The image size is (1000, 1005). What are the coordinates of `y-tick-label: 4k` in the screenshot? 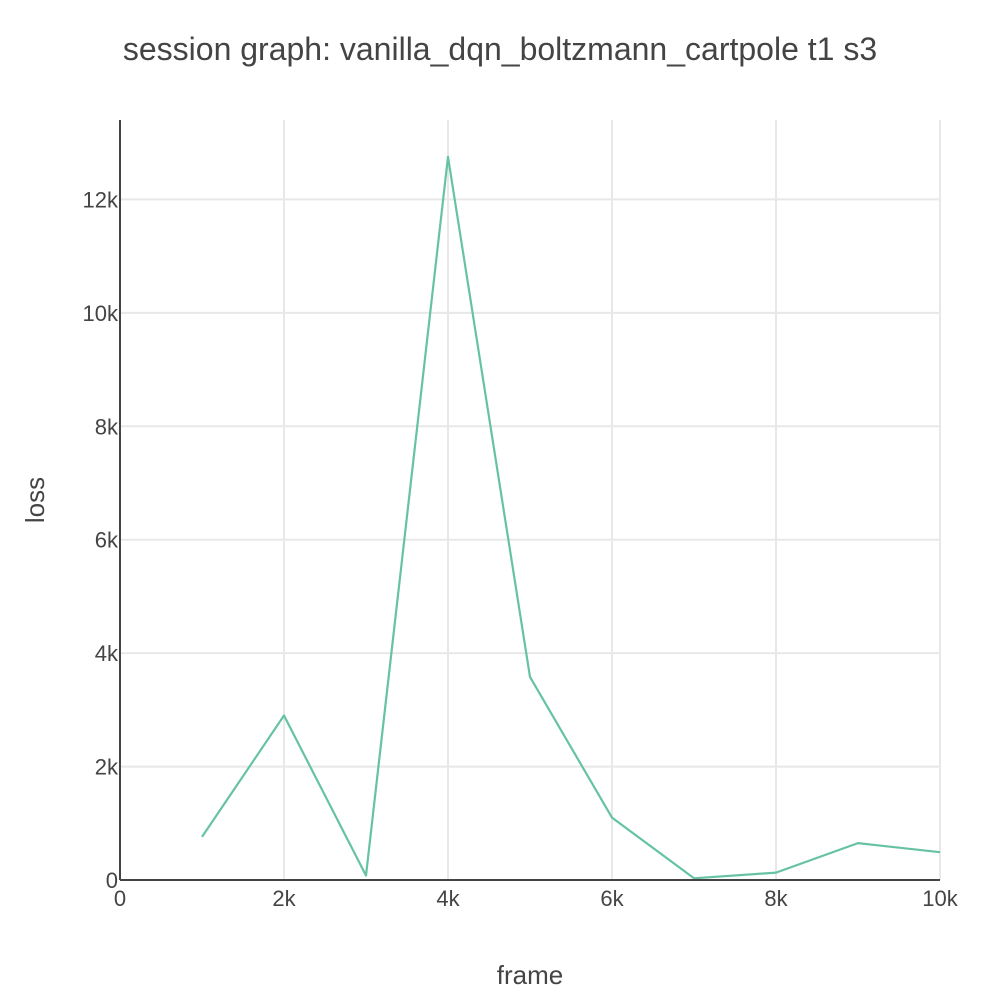 It's located at (107, 653).